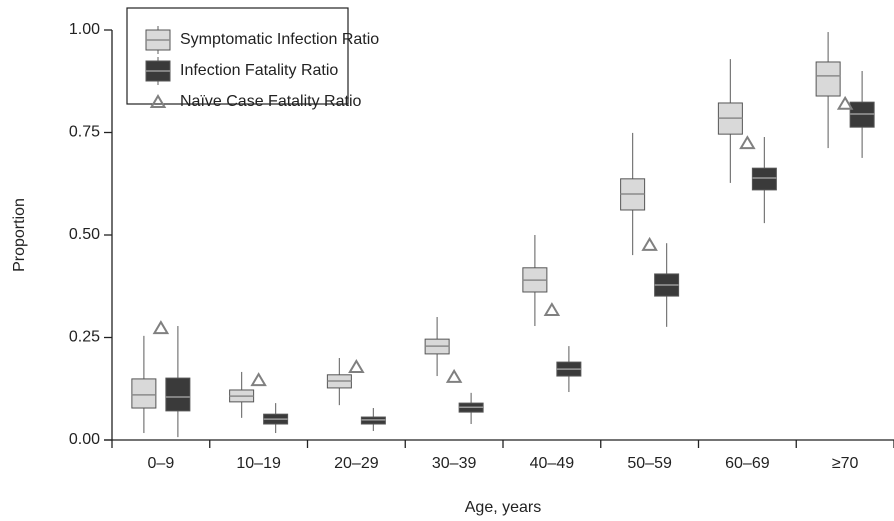  Describe the element at coordinates (19, 235) in the screenshot. I see `y-axis-label: Proportion` at that location.